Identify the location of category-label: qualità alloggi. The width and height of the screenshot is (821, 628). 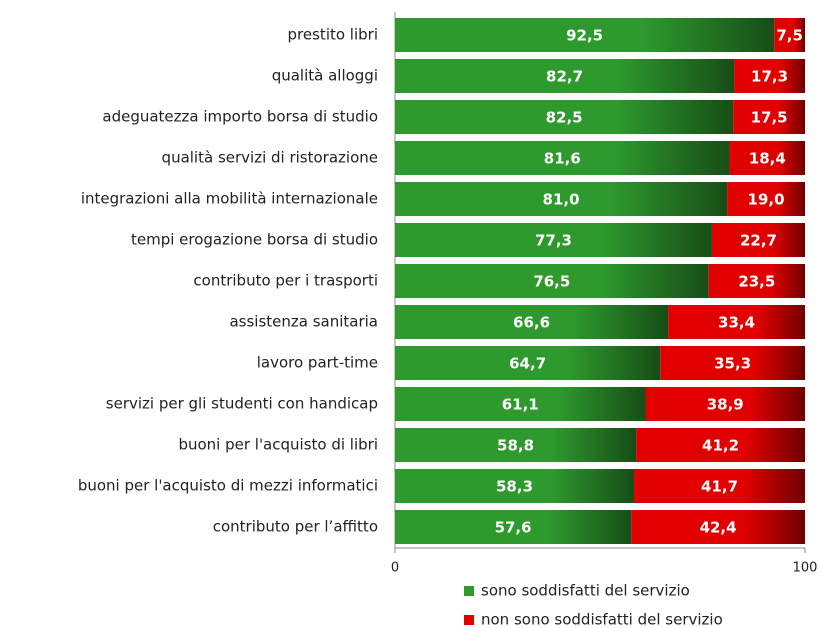
(325, 76).